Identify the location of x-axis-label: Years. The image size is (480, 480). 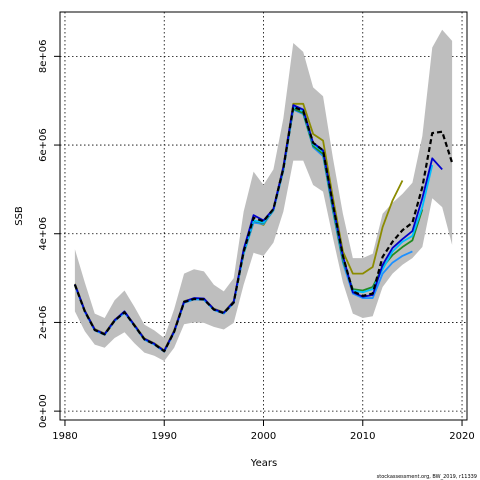
(263, 463).